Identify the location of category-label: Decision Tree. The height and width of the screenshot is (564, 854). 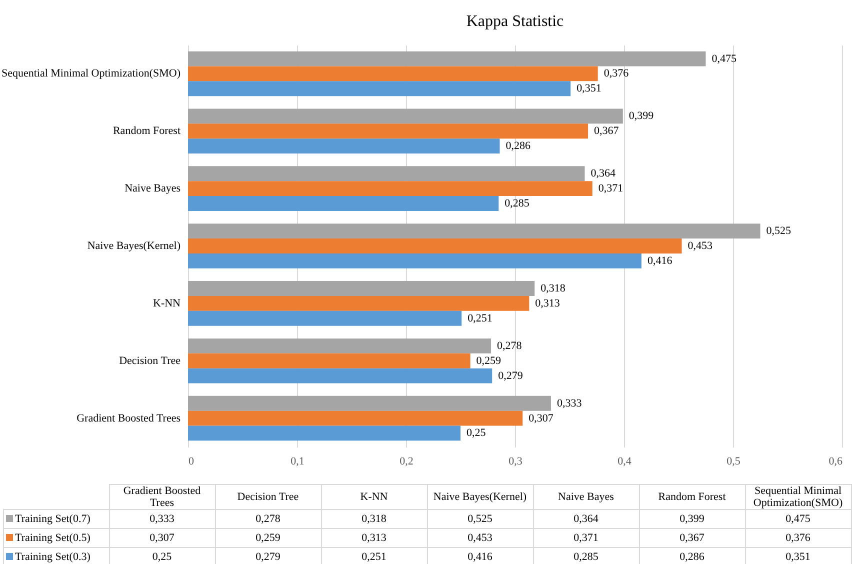
(268, 497).